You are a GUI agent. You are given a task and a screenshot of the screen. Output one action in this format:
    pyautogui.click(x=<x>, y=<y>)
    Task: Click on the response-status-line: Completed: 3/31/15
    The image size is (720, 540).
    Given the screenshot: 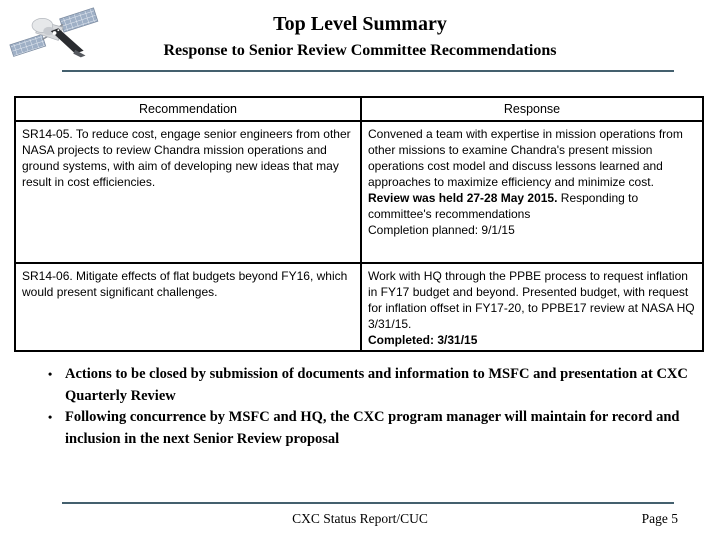 What is the action you would take?
    pyautogui.click(x=532, y=340)
    